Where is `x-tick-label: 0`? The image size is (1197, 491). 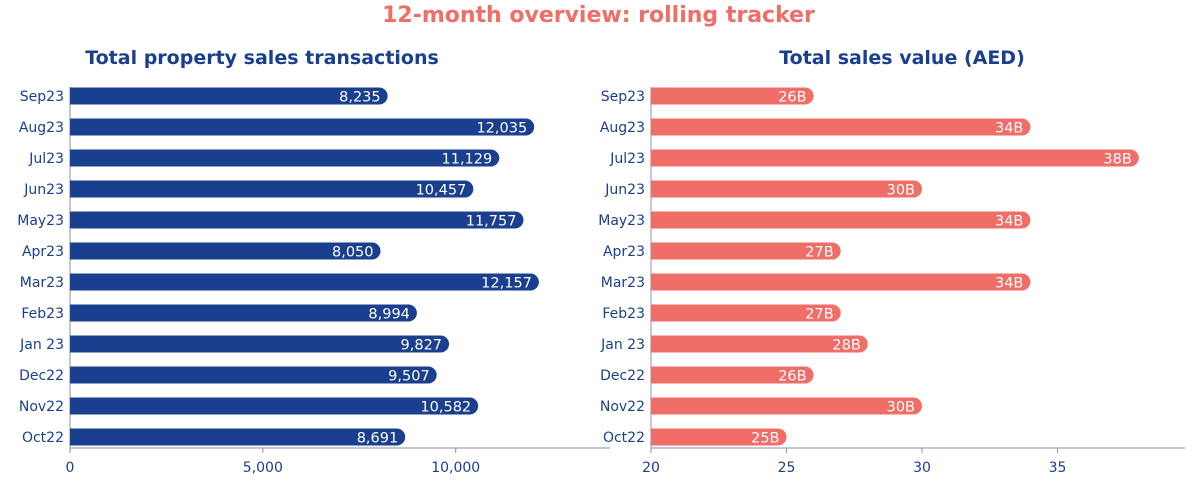 x-tick-label: 0 is located at coordinates (70, 468).